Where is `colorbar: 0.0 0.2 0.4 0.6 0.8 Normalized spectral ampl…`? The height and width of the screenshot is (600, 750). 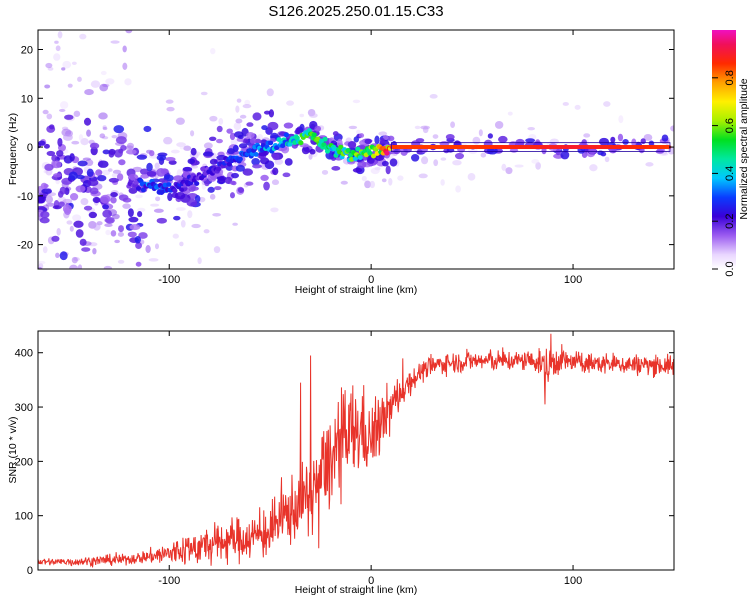
colorbar: 0.0 0.2 0.4 0.6 0.8 Normalized spectral ampl… is located at coordinates (731, 153).